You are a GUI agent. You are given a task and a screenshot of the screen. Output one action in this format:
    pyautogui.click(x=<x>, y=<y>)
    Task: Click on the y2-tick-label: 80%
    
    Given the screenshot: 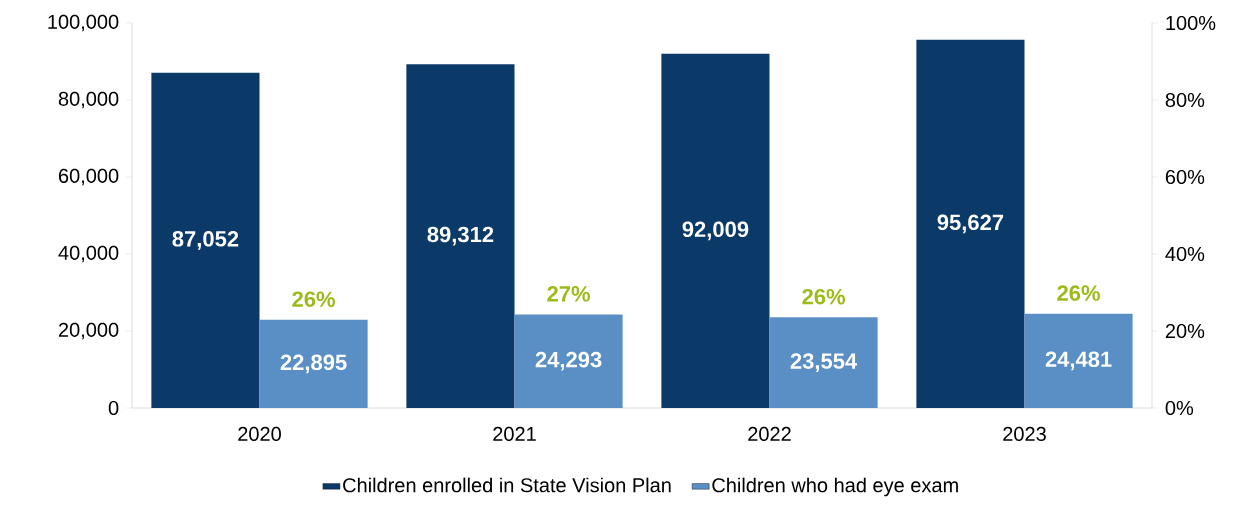 What is the action you would take?
    pyautogui.click(x=1185, y=100)
    